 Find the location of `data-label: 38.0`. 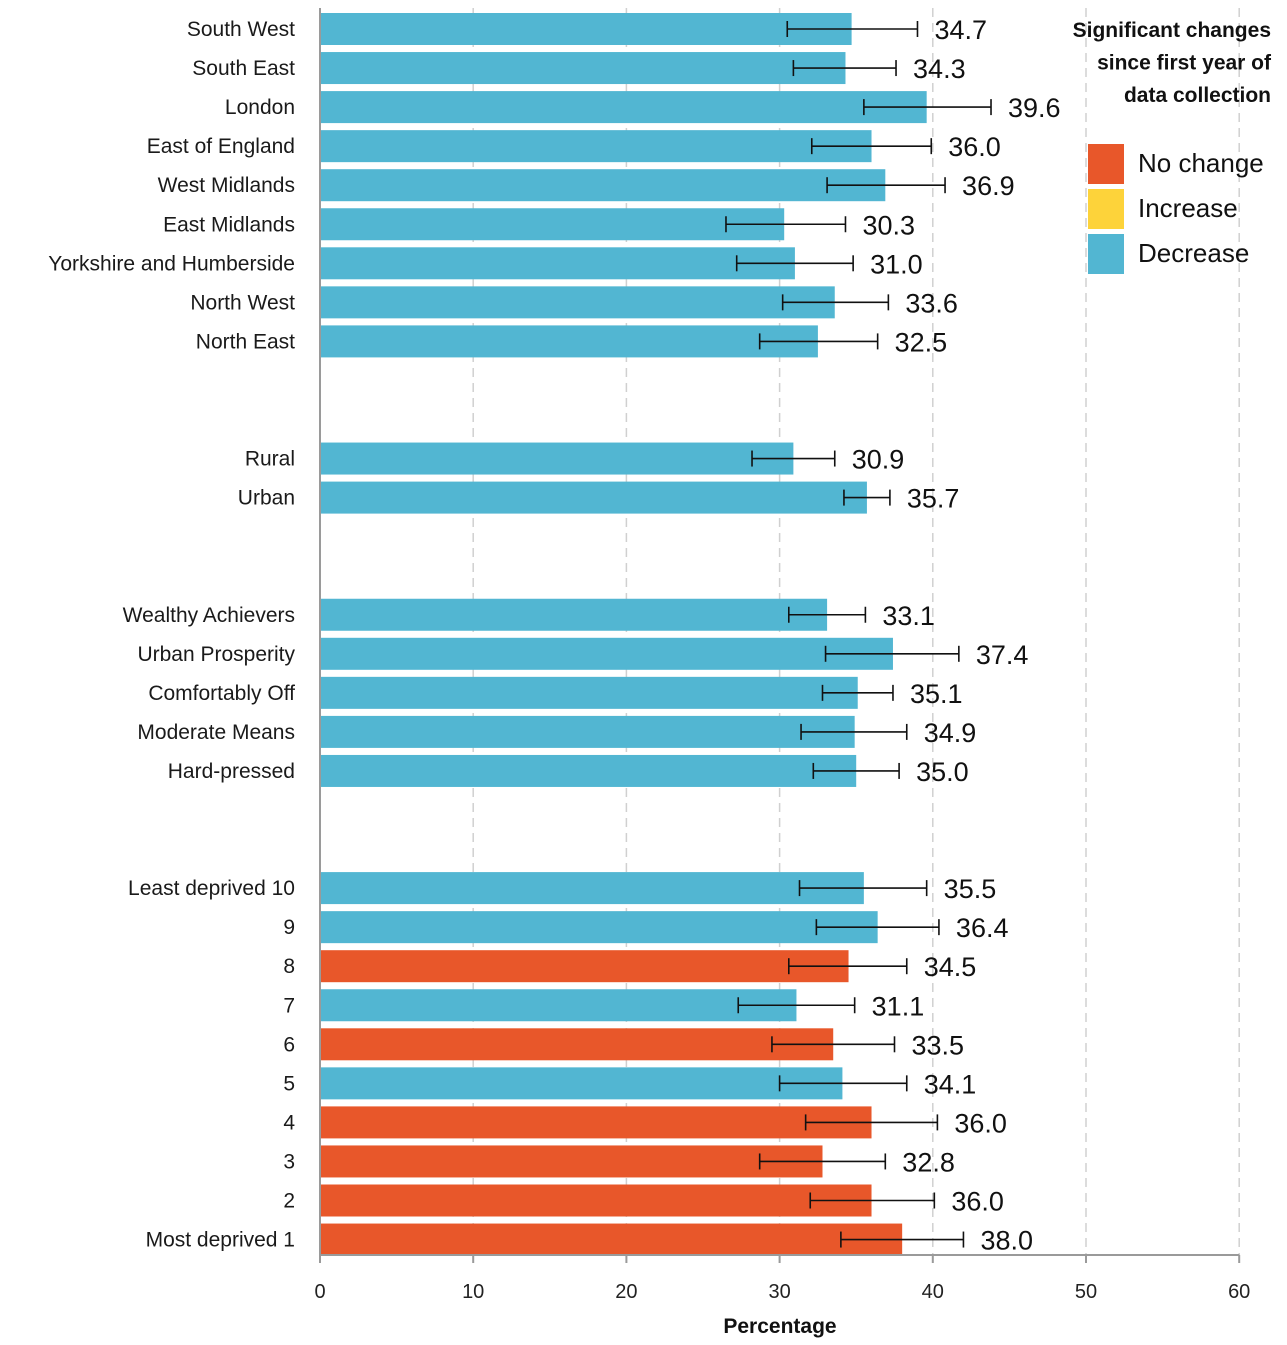

data-label: 38.0 is located at coordinates (1006, 1241).